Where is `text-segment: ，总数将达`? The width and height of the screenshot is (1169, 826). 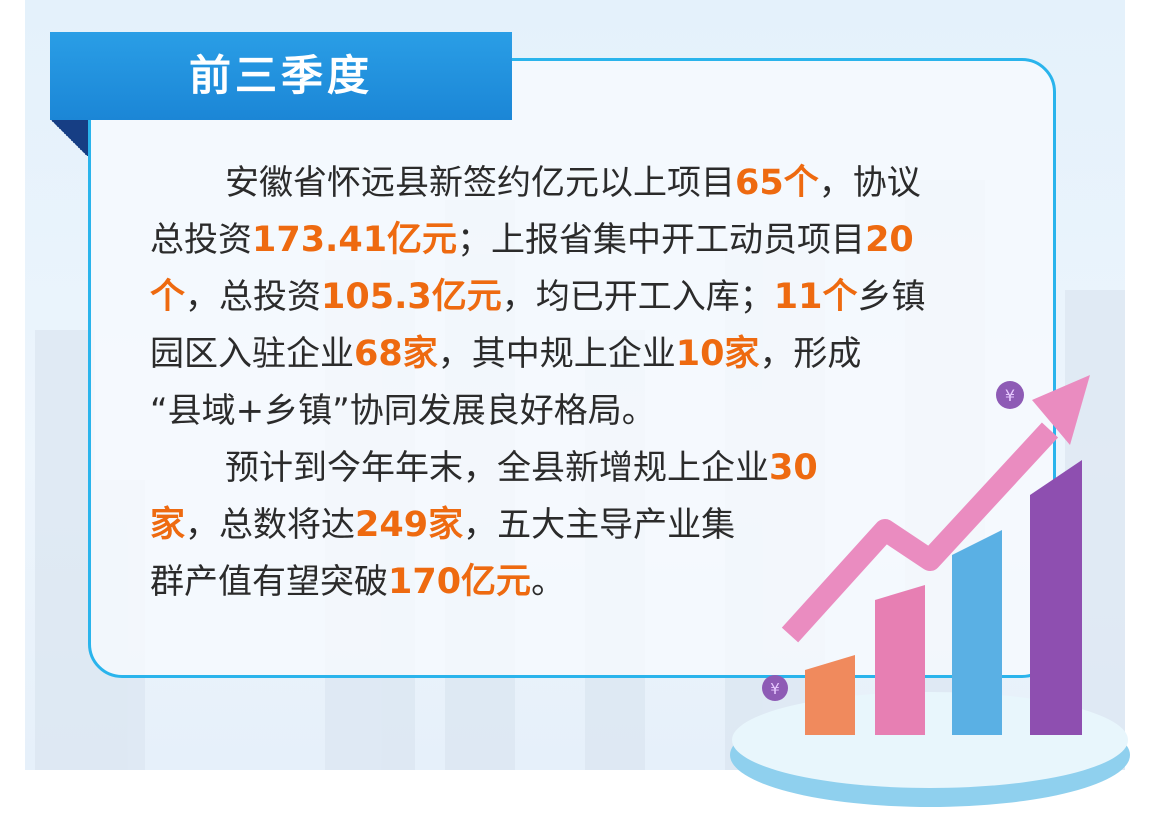
text-segment: ，总数将达 is located at coordinates (270, 525).